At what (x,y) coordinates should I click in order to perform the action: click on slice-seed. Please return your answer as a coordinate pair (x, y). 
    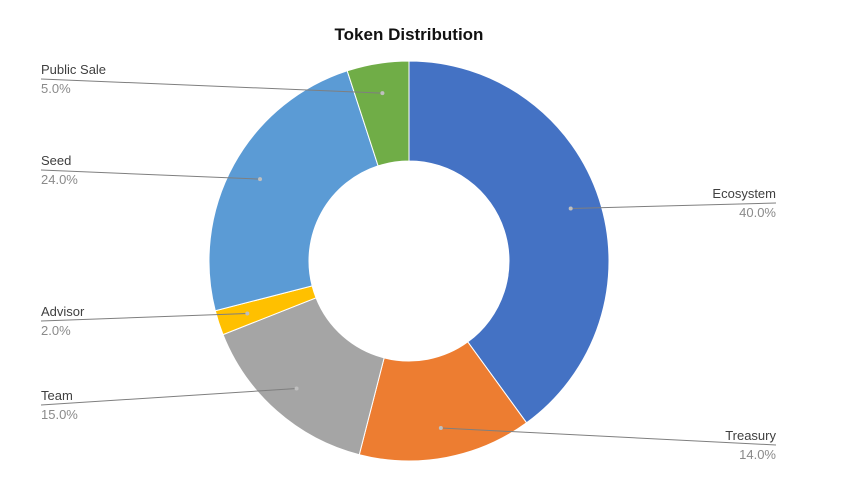
    Looking at the image, I should click on (293, 191).